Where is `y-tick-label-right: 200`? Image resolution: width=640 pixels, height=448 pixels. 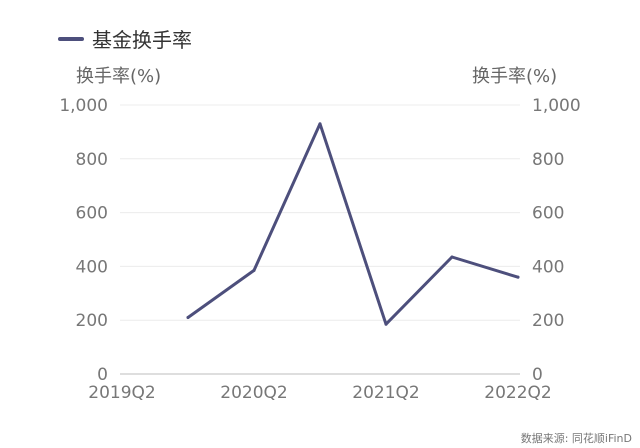 y-tick-label-right: 200 is located at coordinates (548, 321).